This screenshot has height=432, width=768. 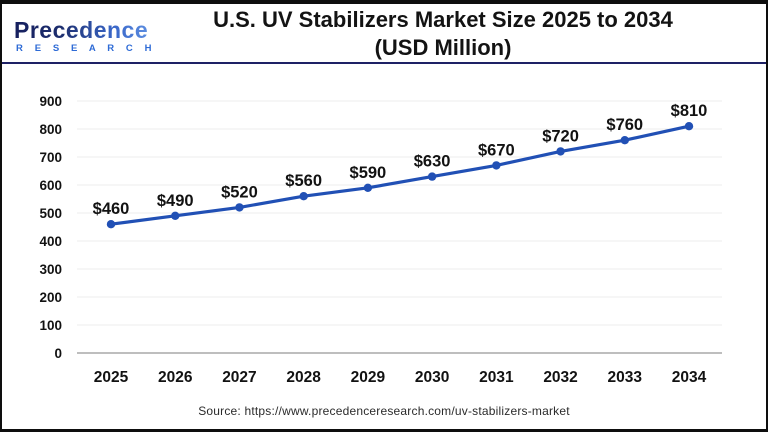 I want to click on data-label: $490, so click(x=175, y=201).